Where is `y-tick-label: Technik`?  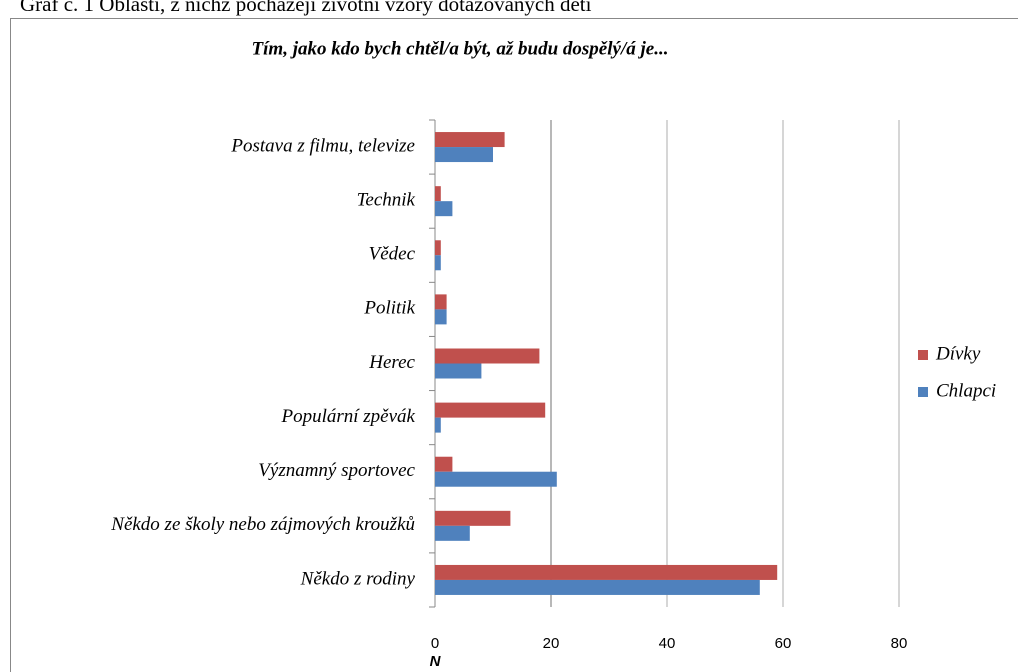 y-tick-label: Technik is located at coordinates (386, 200).